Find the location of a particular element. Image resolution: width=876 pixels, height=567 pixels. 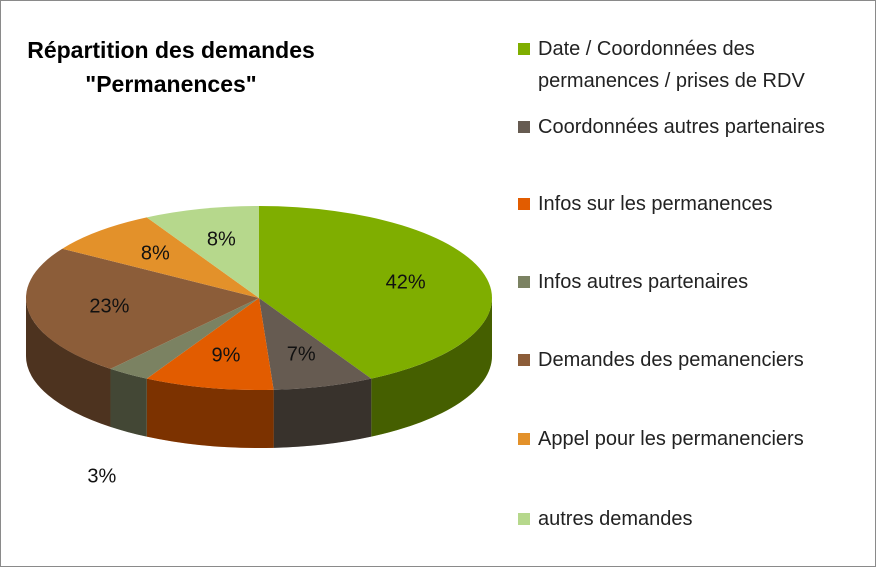

legend-item: Appel pour les permanenciers is located at coordinates (693, 439).